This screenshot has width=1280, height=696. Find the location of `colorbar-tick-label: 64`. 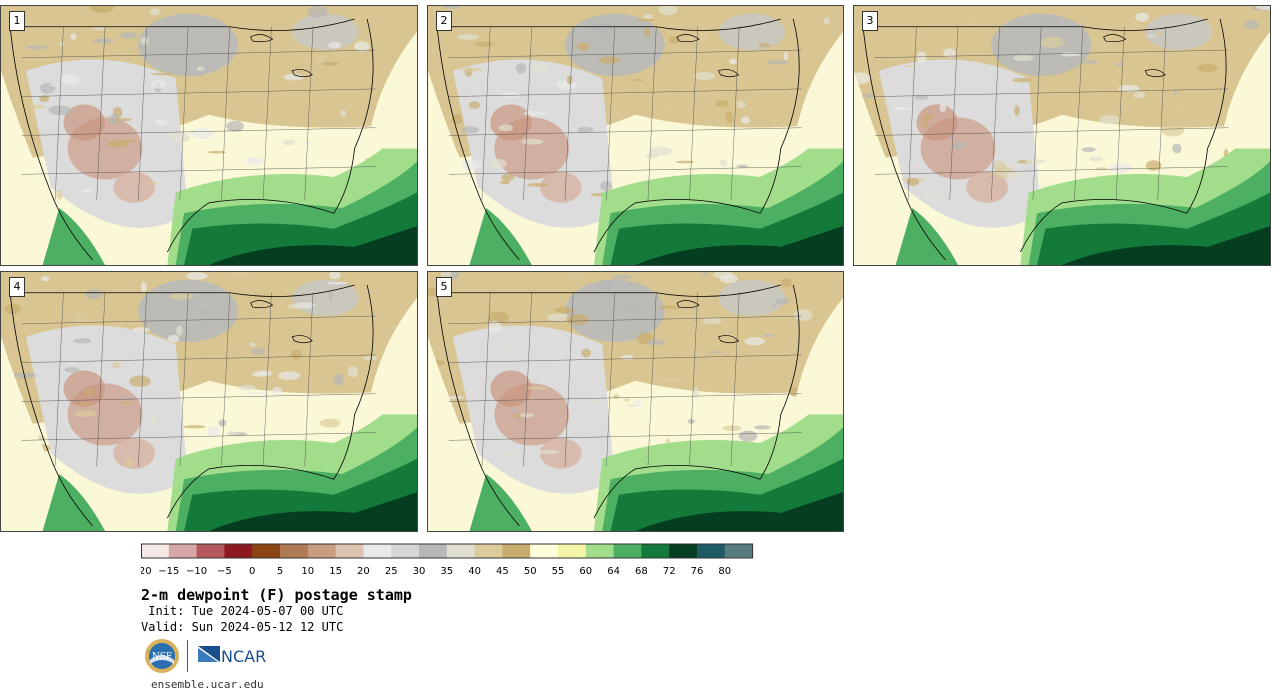

colorbar-tick-label: 64 is located at coordinates (613, 571).